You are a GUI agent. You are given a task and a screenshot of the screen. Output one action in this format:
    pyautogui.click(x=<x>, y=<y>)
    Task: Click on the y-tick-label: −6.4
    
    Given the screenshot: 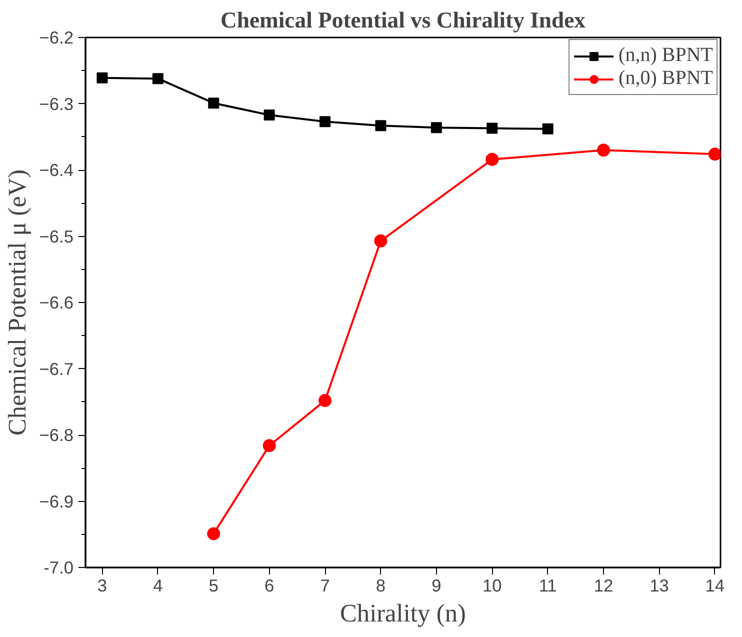 What is the action you would take?
    pyautogui.click(x=56, y=170)
    